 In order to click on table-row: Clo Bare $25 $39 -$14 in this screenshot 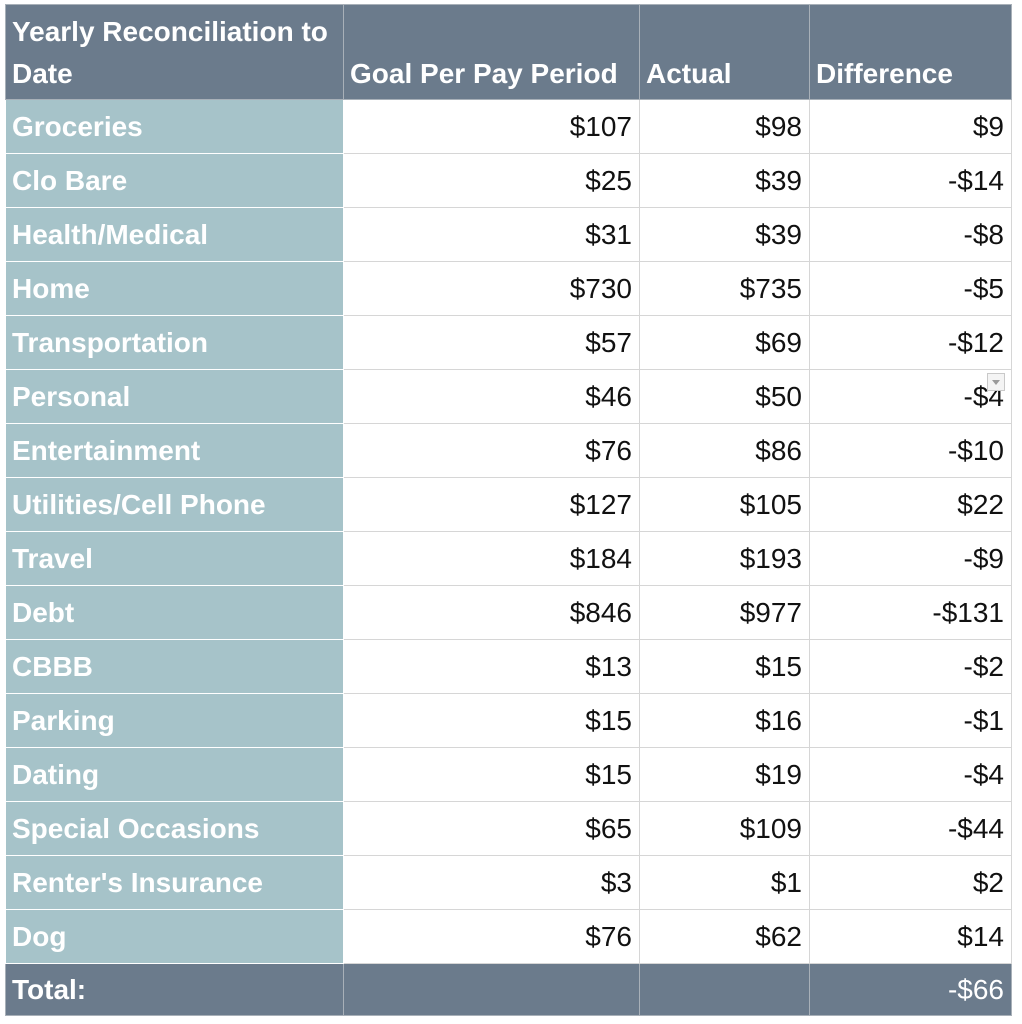, I will do `click(508, 180)`.